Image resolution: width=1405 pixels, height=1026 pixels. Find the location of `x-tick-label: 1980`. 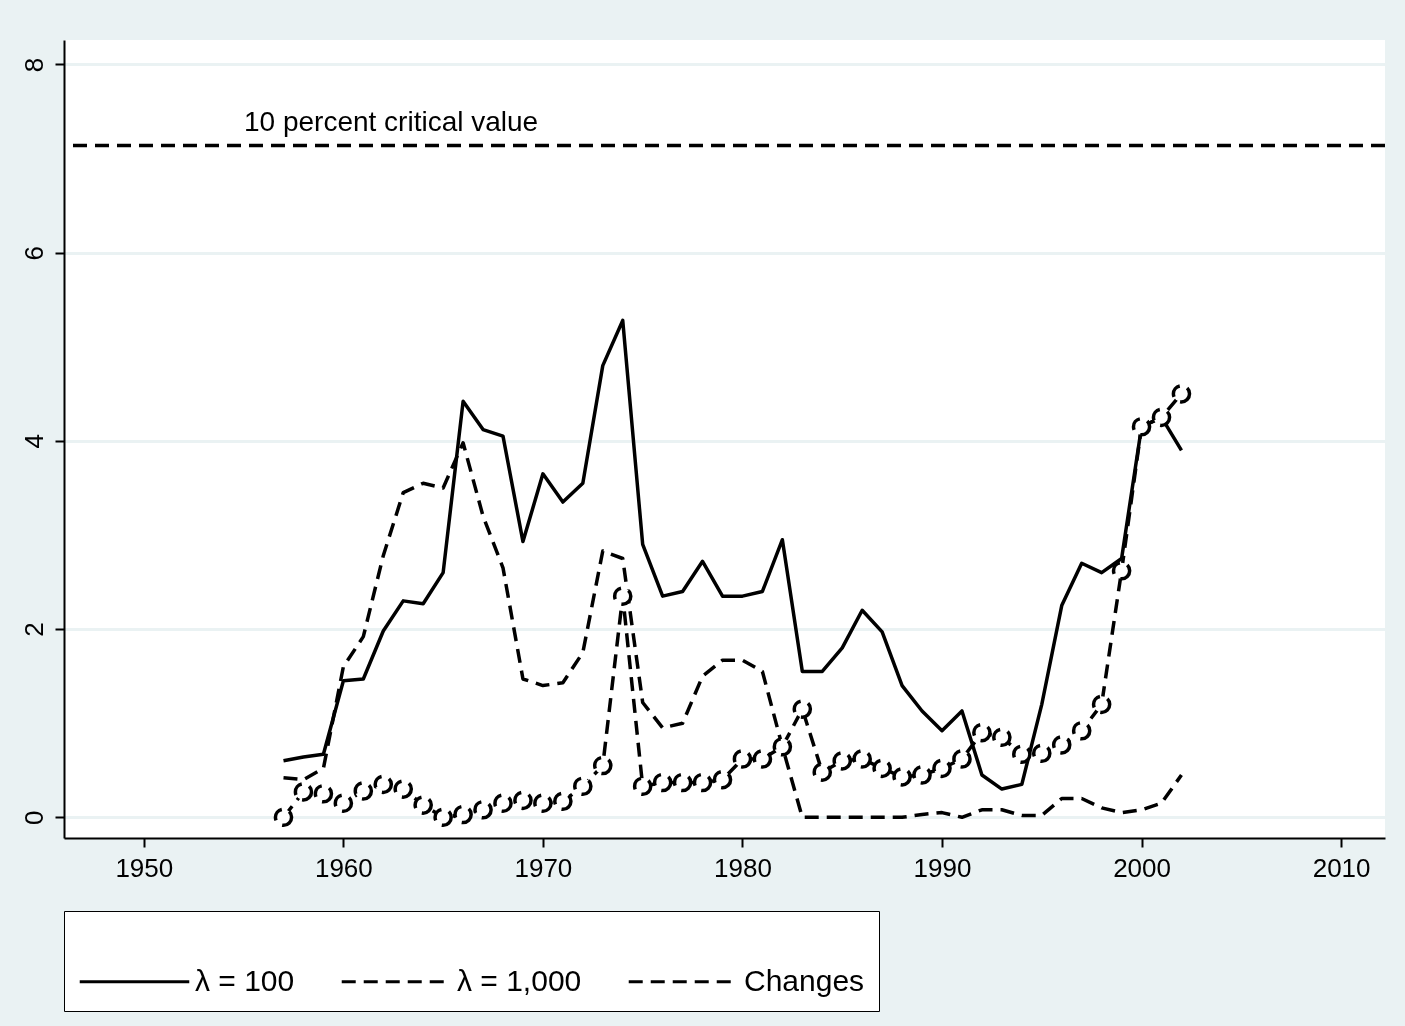

x-tick-label: 1980 is located at coordinates (743, 867).